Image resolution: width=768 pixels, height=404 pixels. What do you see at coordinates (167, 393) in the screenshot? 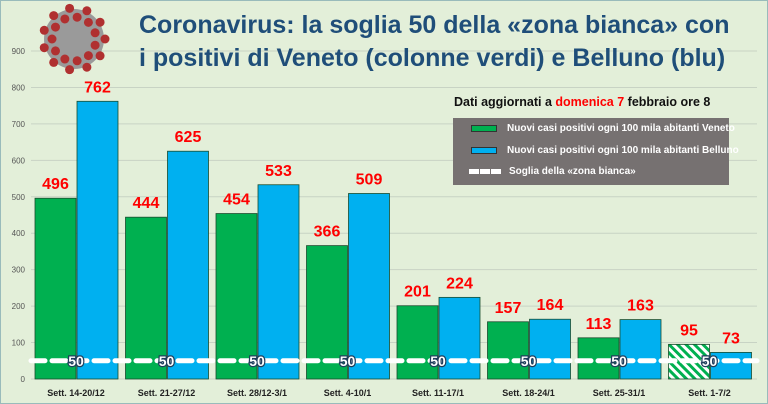
I see `x-tick-label: Sett. 21-27/12` at bounding box center [167, 393].